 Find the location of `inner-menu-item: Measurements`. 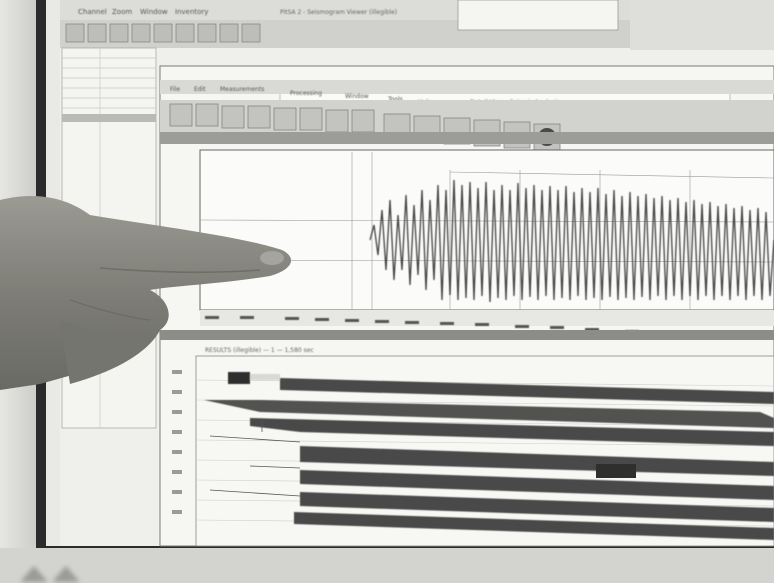

inner-menu-item: Measurements is located at coordinates (242, 89).